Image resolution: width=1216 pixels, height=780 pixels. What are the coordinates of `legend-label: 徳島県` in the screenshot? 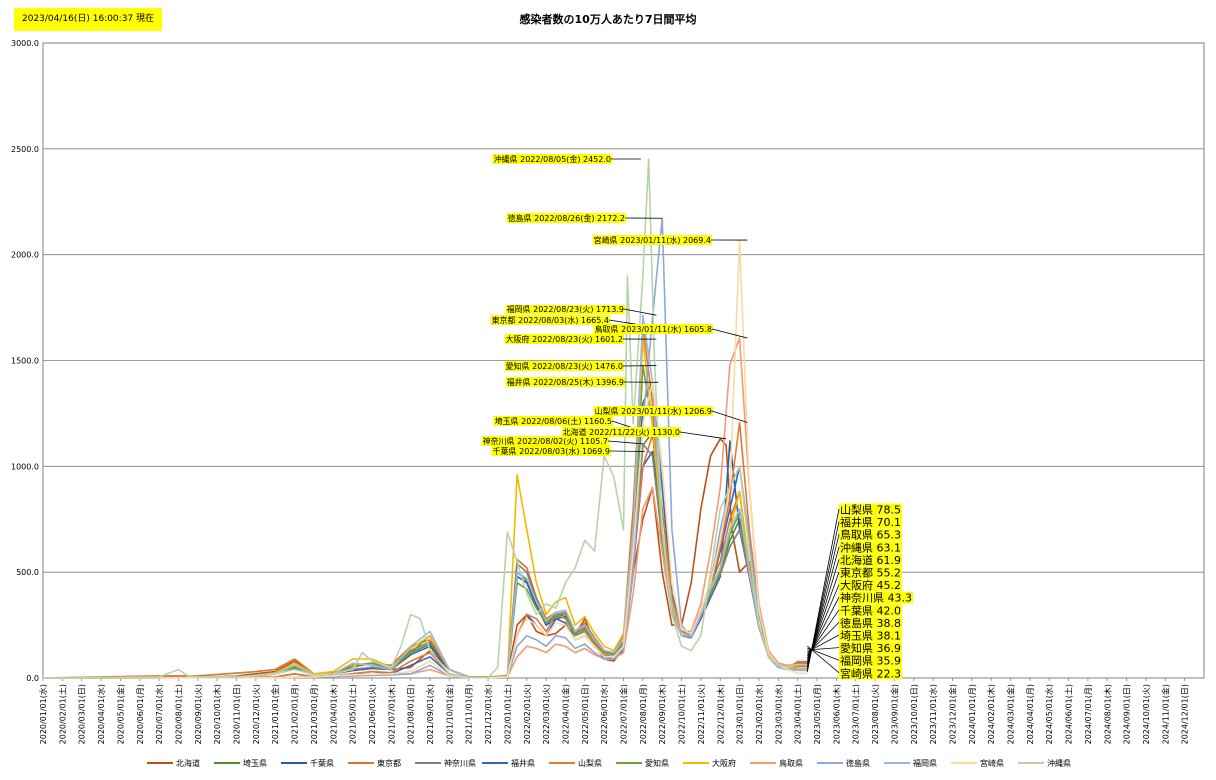 It's located at (858, 763).